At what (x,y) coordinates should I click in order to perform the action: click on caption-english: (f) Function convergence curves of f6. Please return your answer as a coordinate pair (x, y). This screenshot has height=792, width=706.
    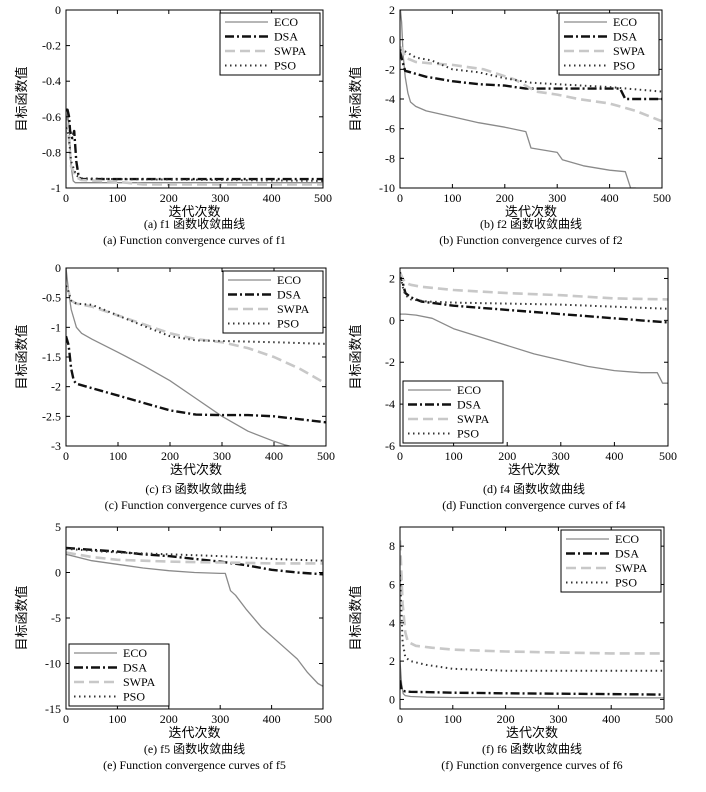
    Looking at the image, I should click on (531, 765).